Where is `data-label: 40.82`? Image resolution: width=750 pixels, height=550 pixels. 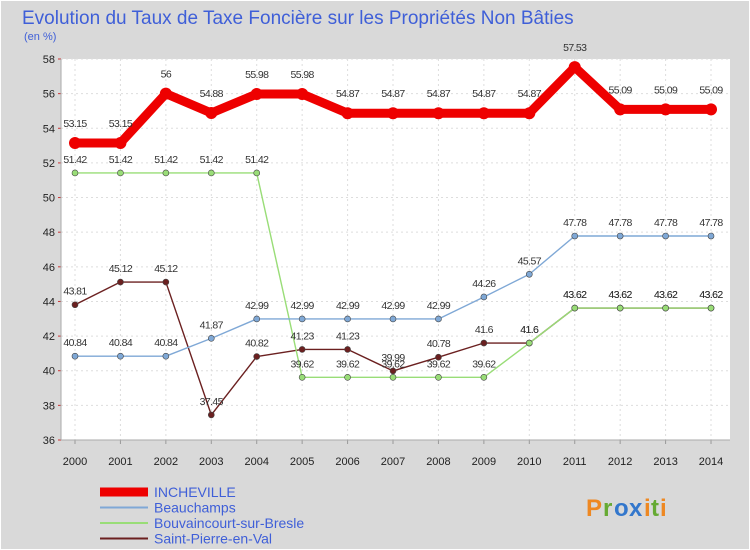 data-label: 40.82 is located at coordinates (257, 344).